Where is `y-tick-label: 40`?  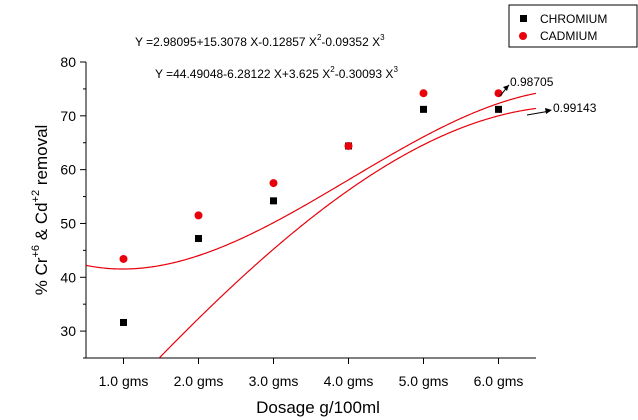
y-tick-label: 40 is located at coordinates (68, 277).